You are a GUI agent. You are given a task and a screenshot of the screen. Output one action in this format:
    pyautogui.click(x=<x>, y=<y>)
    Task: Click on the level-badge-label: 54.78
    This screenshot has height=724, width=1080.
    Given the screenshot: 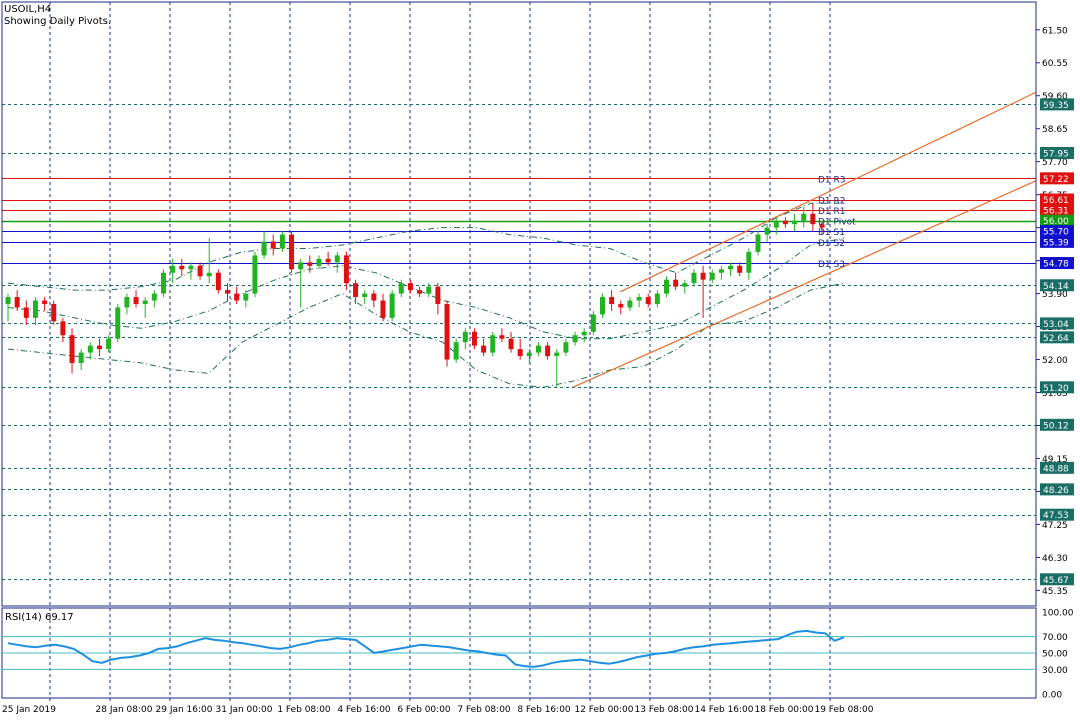 What is the action you would take?
    pyautogui.click(x=1056, y=265)
    